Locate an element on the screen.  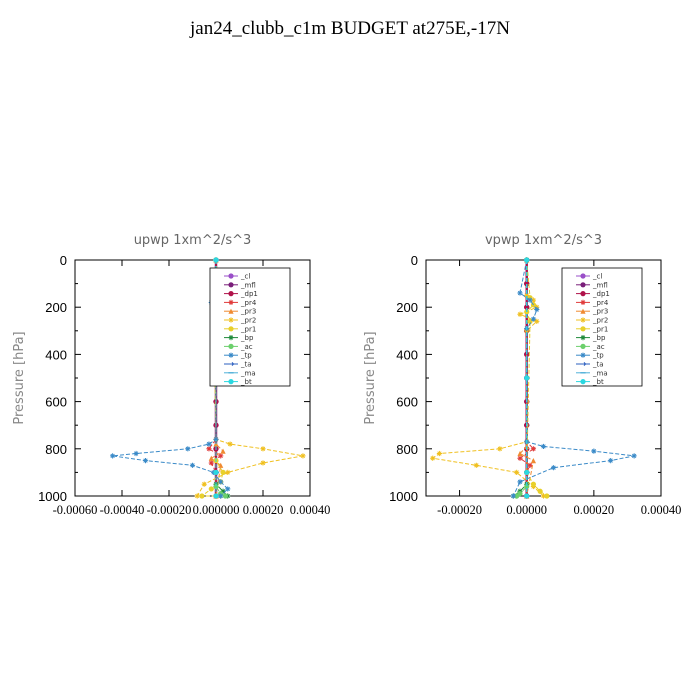
x-tick-label: -0.00060 is located at coordinates (75, 510).